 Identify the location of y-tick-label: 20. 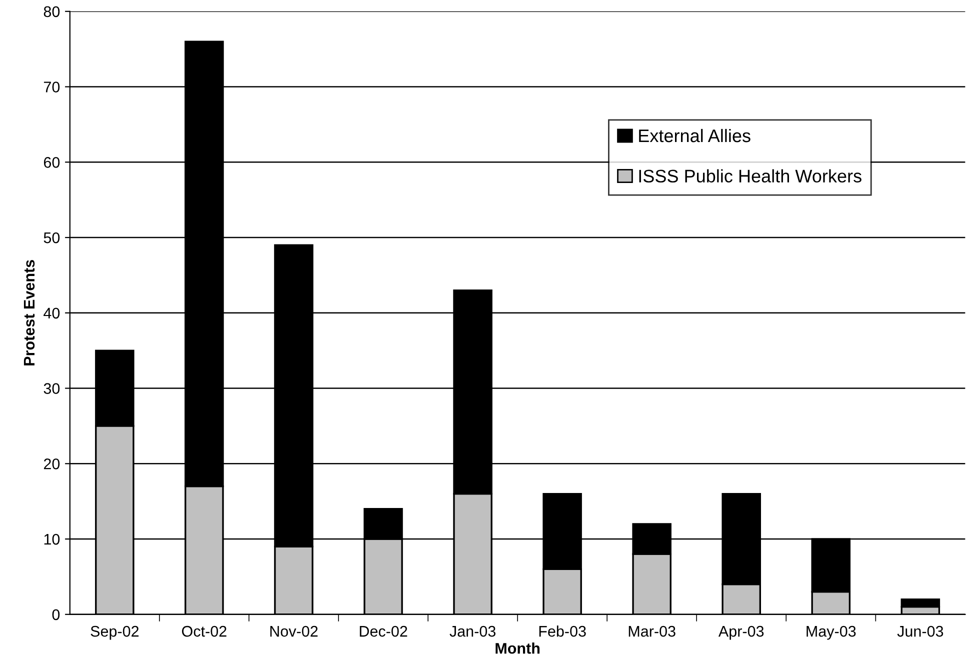
(52, 464).